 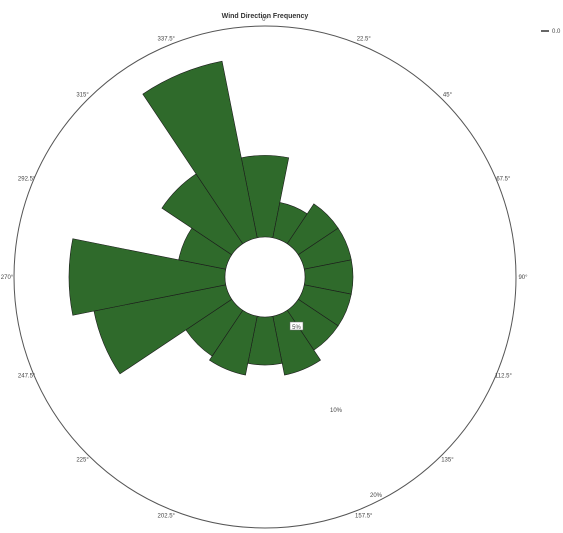 I want to click on direction-label-135: 135°, so click(x=447, y=460).